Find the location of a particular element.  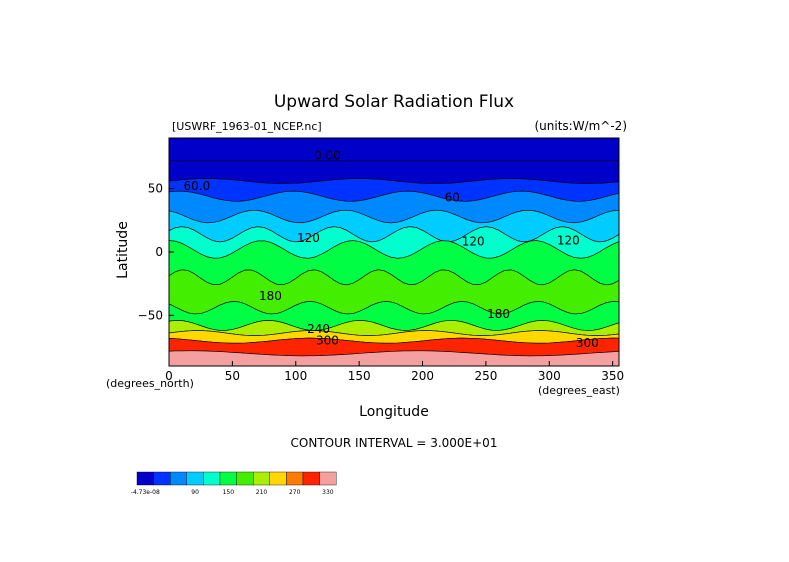

legend-tick-label: 150 is located at coordinates (229, 492).